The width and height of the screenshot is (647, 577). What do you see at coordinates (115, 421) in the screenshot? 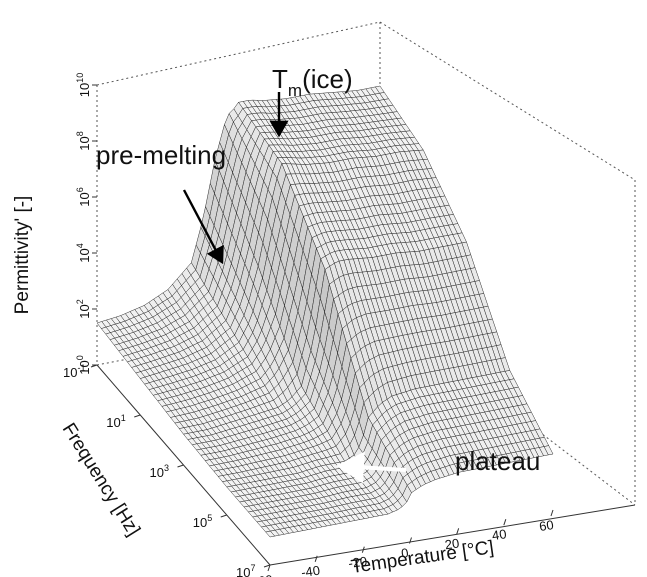
I see `y-tick-label: 10¹` at bounding box center [115, 421].